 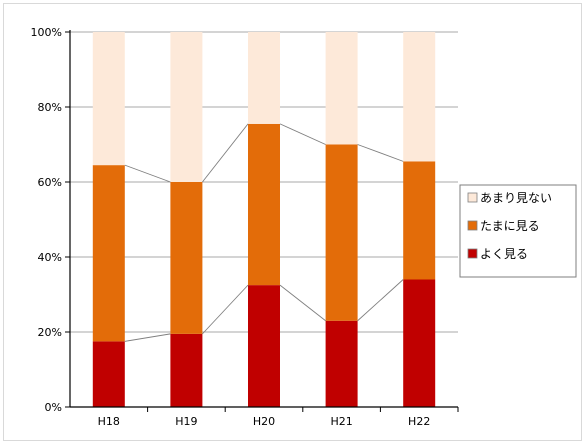 I want to click on x-tick-label: H22, so click(x=419, y=421).